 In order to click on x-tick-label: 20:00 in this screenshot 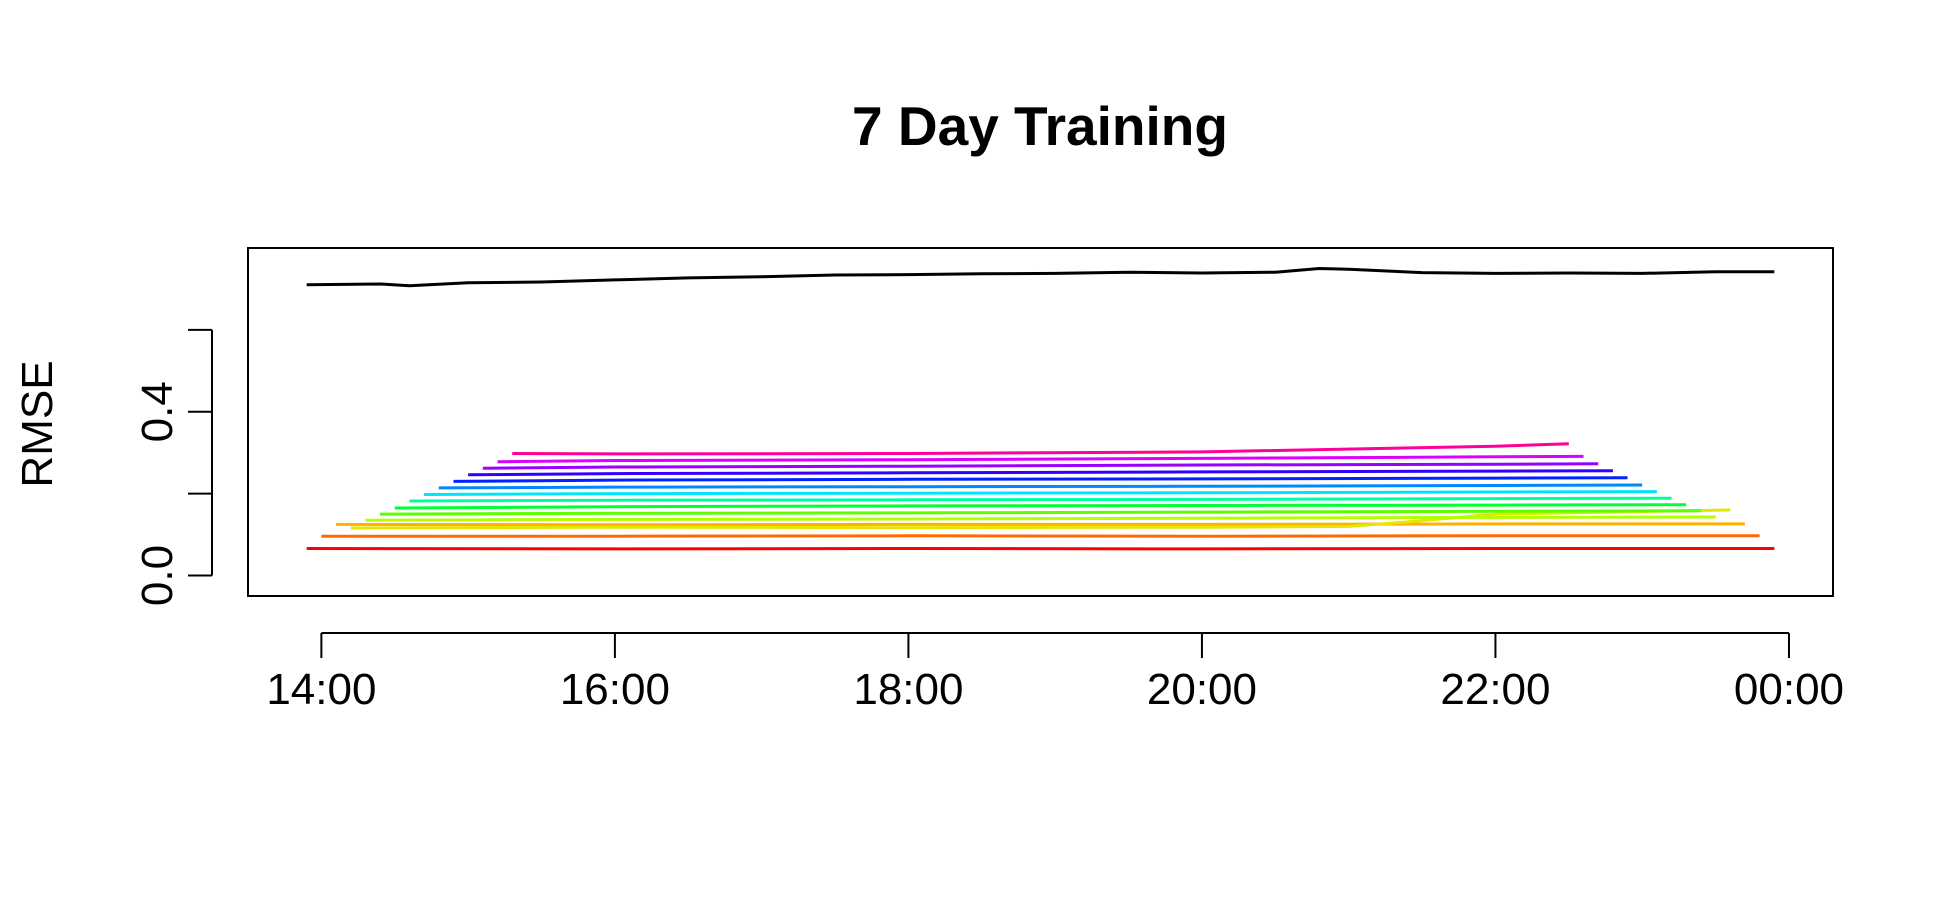, I will do `click(1202, 689)`.